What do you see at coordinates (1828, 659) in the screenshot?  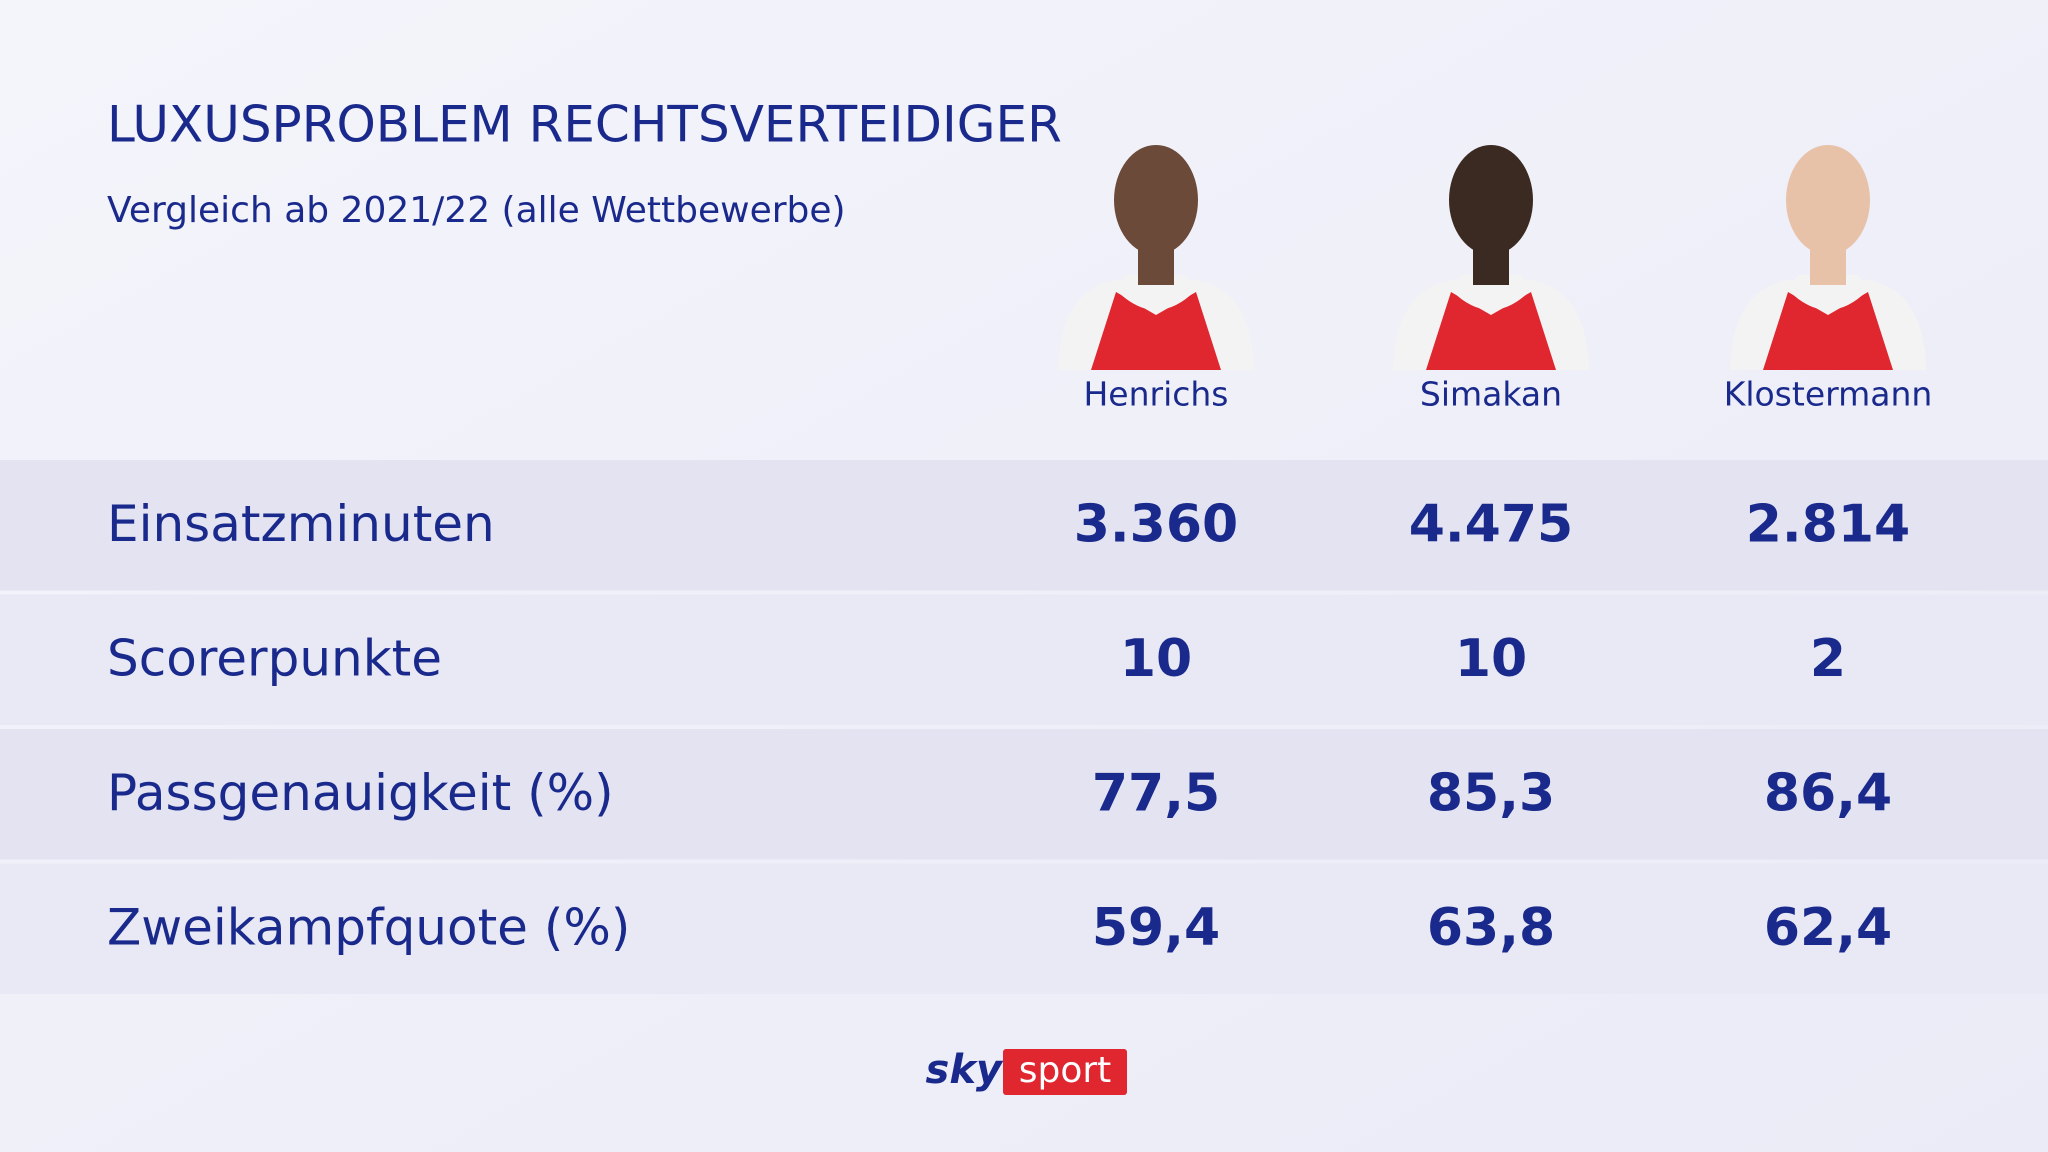 I see `cell-value: 2` at bounding box center [1828, 659].